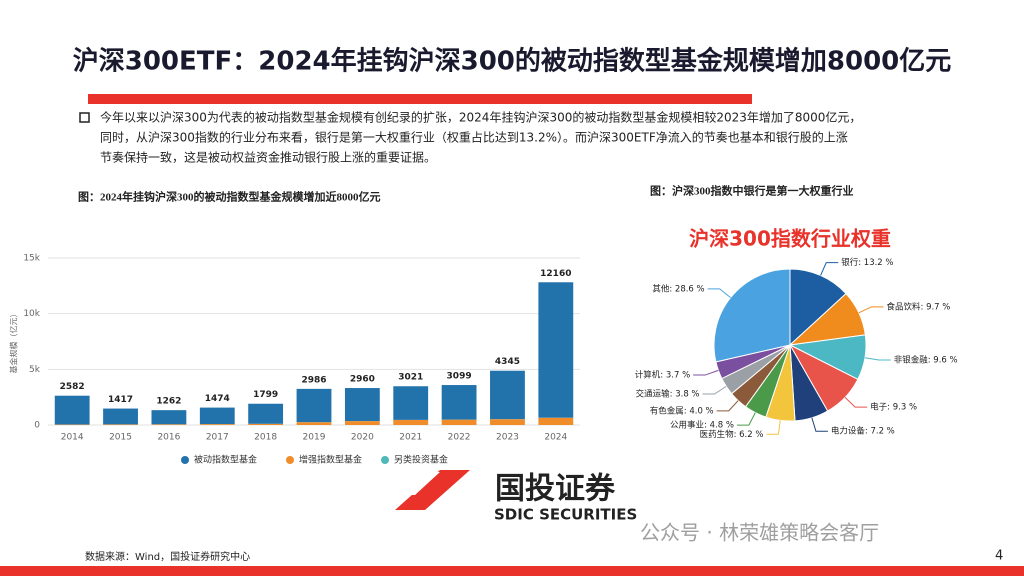 The width and height of the screenshot is (1024, 576). What do you see at coordinates (313, 380) in the screenshot?
I see `data-label: 2986` at bounding box center [313, 380].